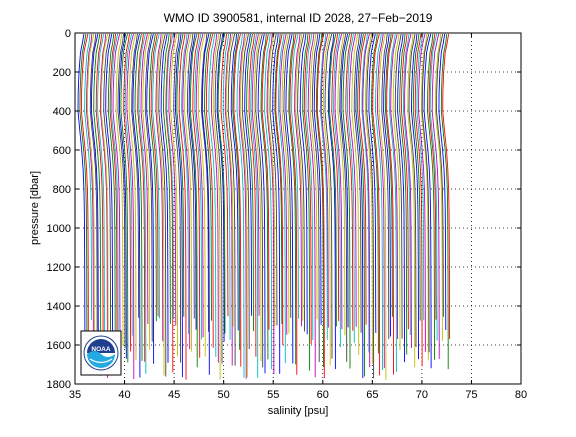 This screenshot has width=576, height=437. What do you see at coordinates (323, 395) in the screenshot?
I see `x-tick-label: 60` at bounding box center [323, 395].